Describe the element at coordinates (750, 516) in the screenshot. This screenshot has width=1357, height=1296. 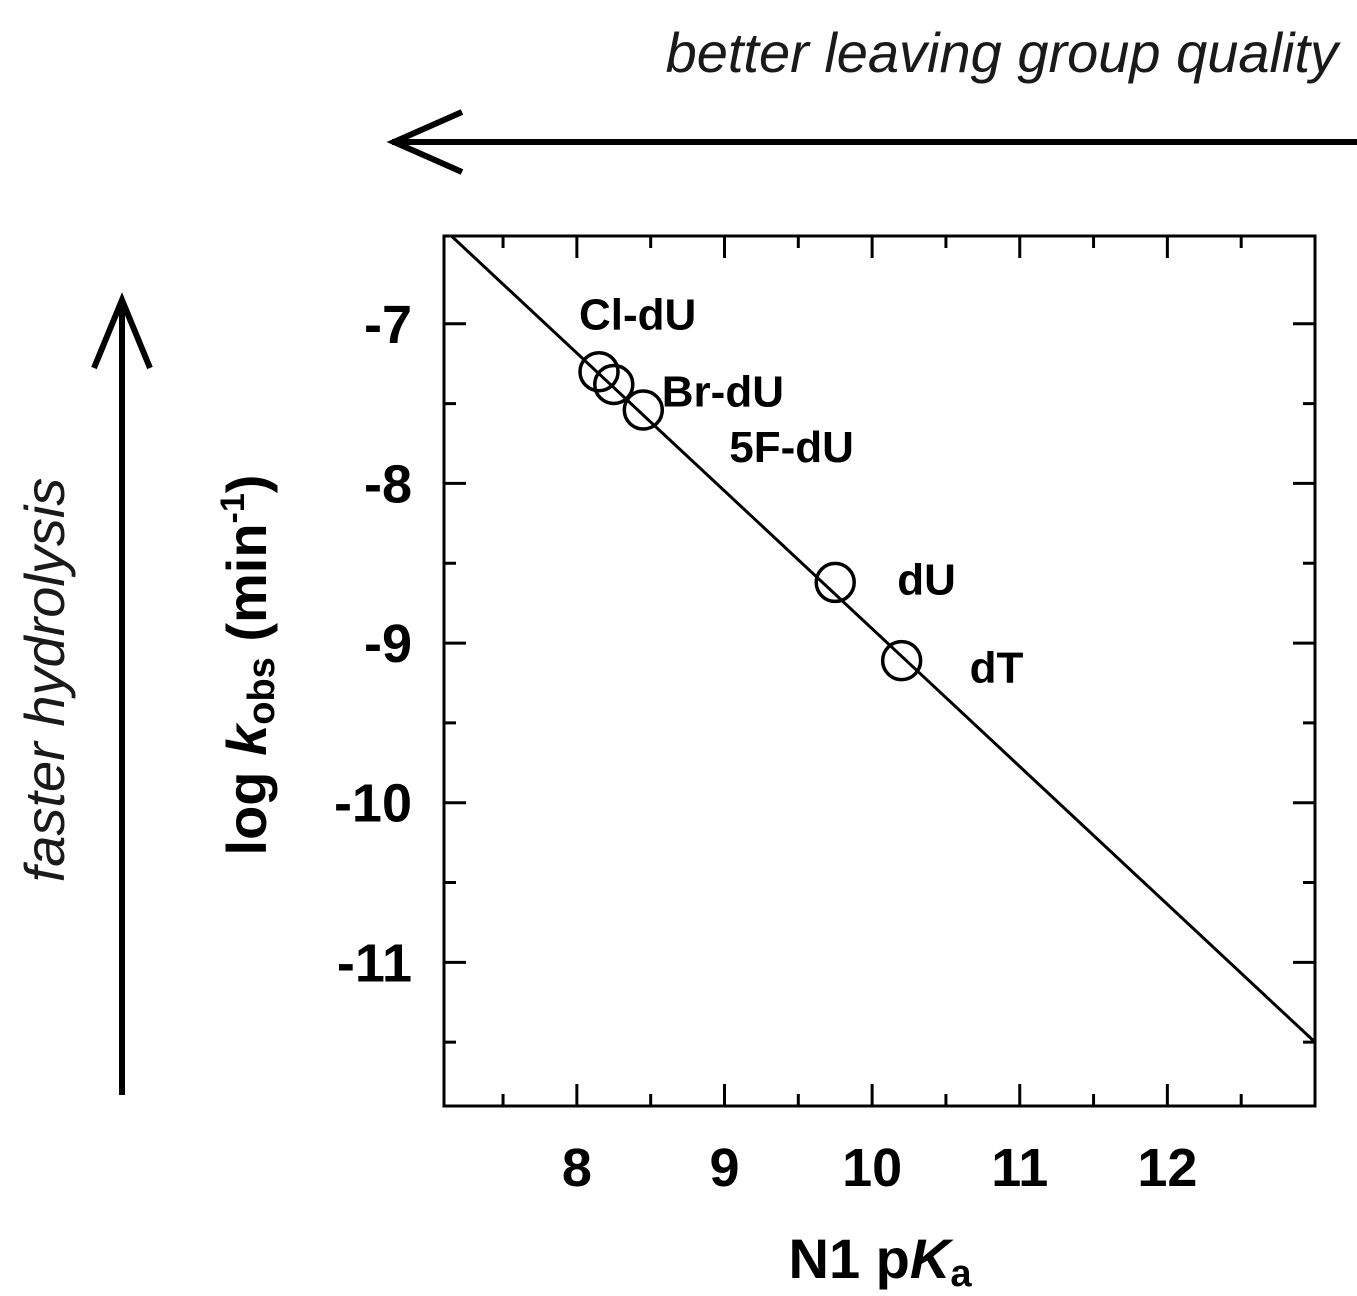
I see `points-layer` at that location.